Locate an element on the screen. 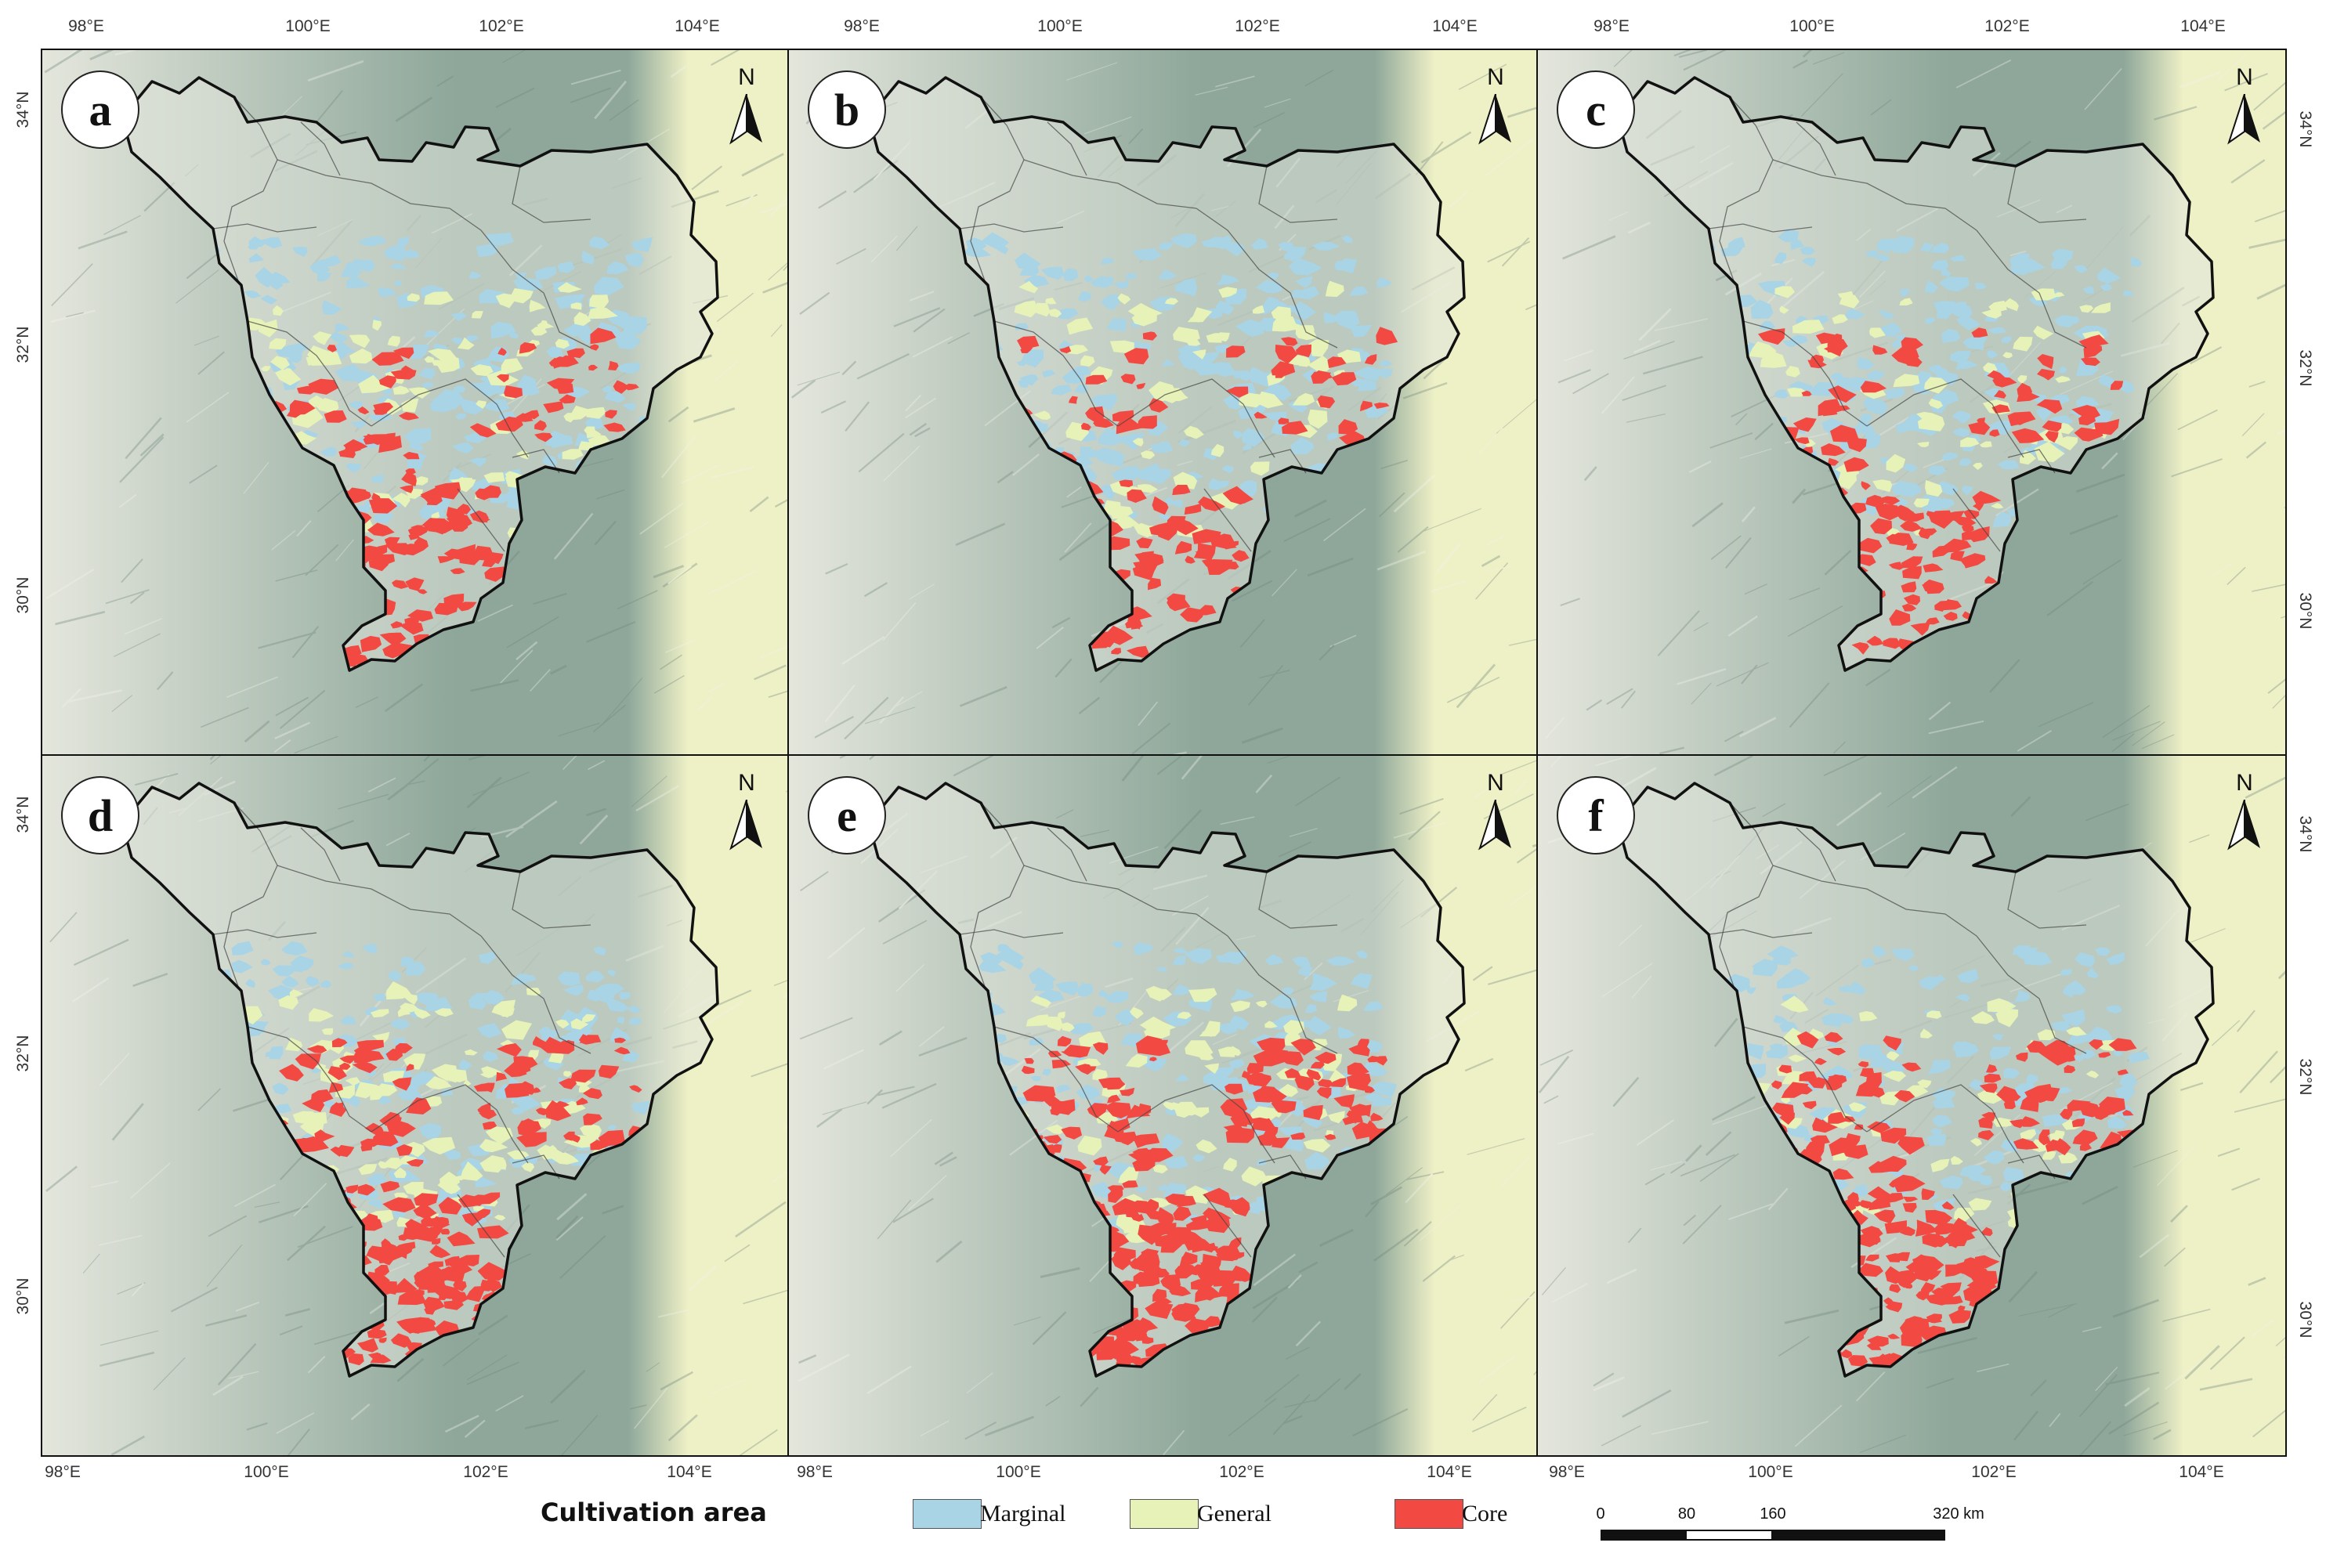  map-panel-e: e N is located at coordinates (1162, 1105).